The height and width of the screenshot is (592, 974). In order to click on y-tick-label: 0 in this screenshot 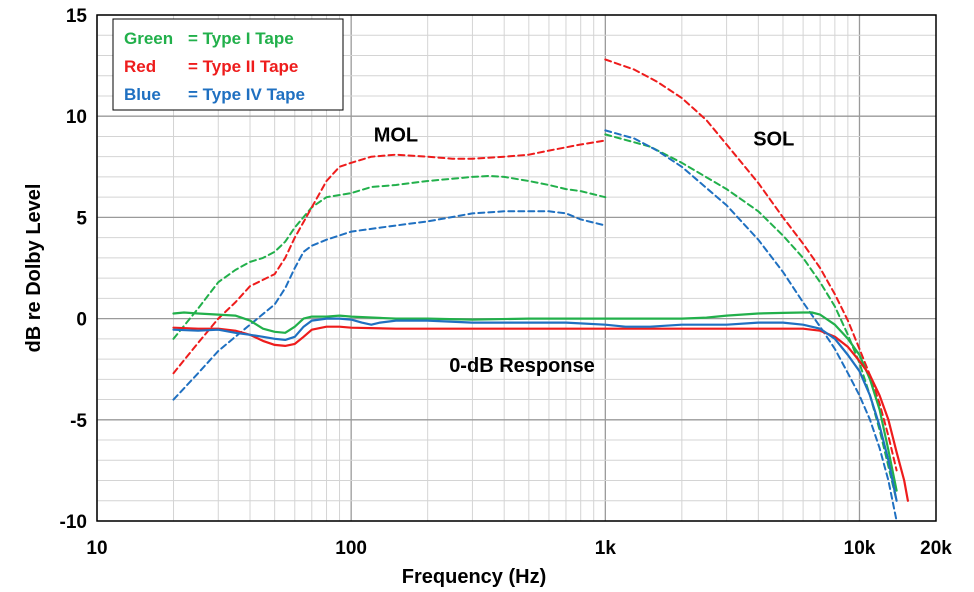, I will do `click(81, 320)`.